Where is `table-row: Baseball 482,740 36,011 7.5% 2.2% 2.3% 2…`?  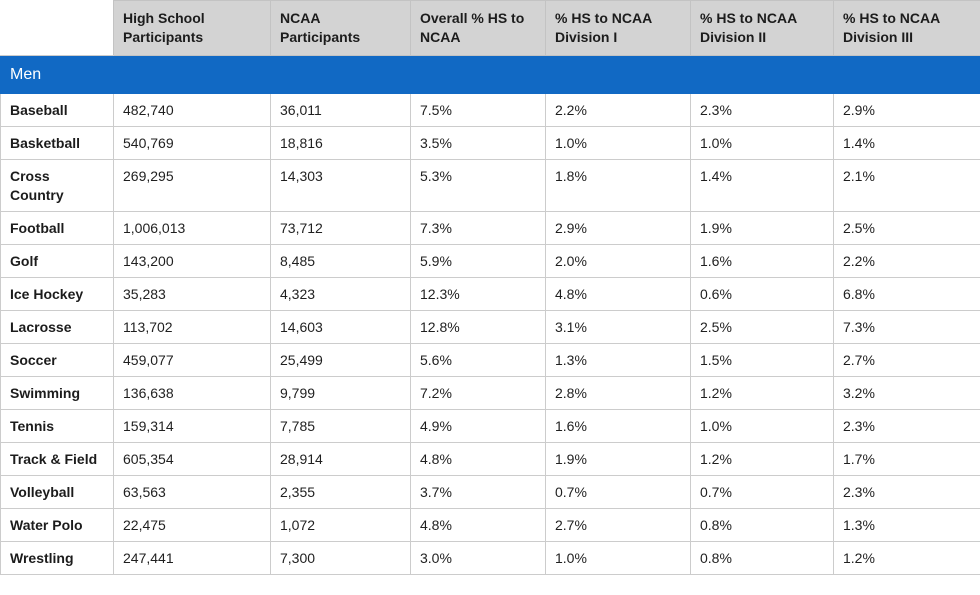 table-row: Baseball 482,740 36,011 7.5% 2.2% 2.3% 2… is located at coordinates (490, 110).